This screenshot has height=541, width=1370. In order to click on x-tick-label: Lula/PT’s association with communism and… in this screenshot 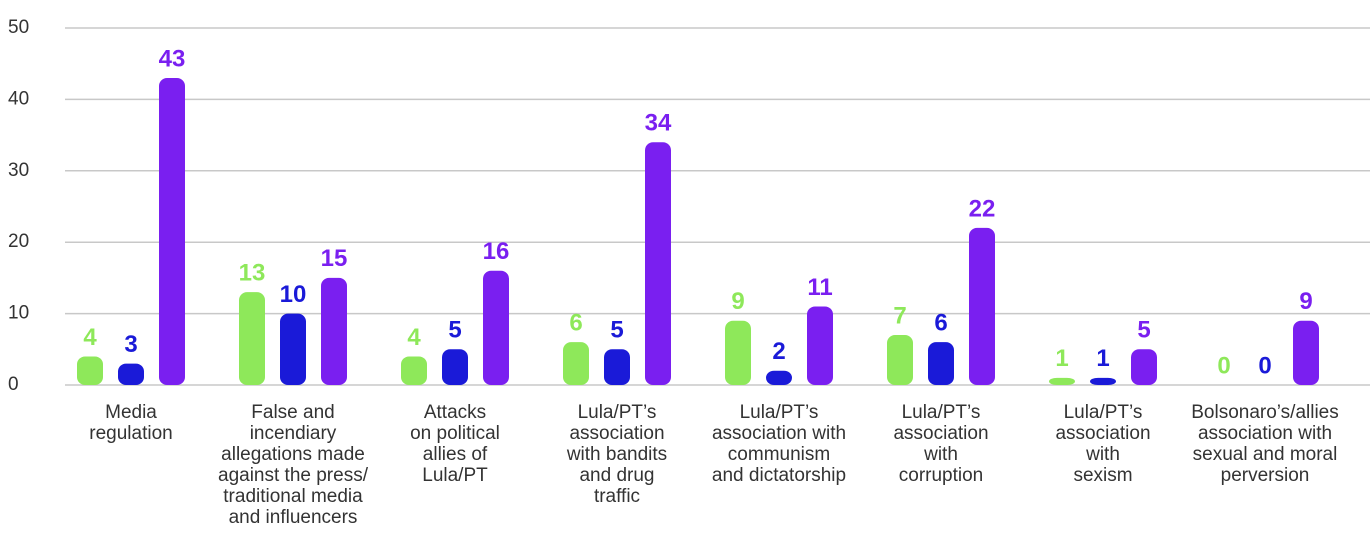, I will do `click(779, 444)`.